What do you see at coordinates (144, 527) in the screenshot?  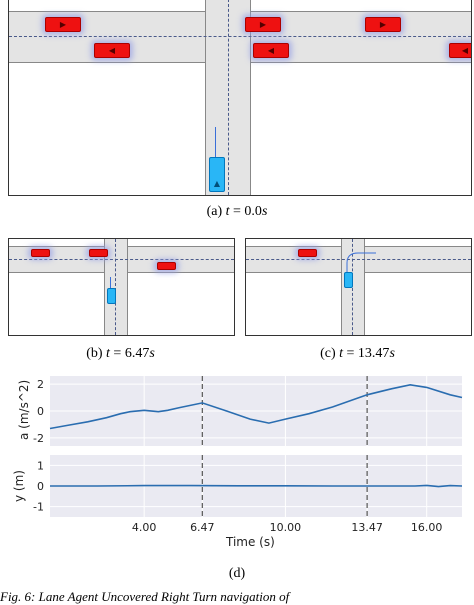 I see `x-tick-label: 4.00` at bounding box center [144, 527].